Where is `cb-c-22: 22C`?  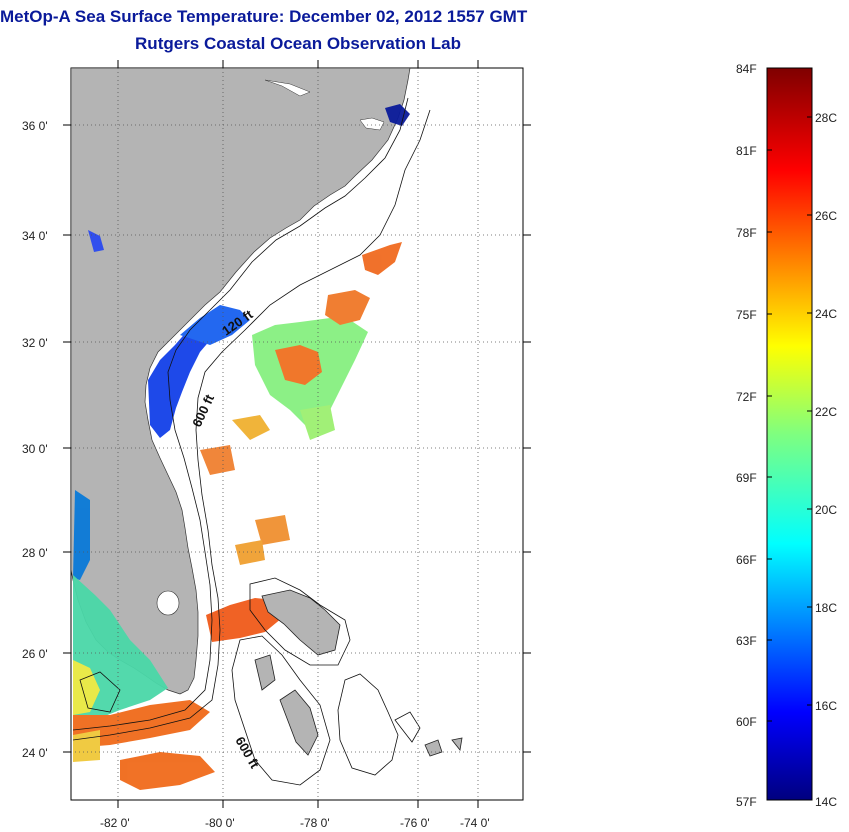 cb-c-22: 22C is located at coordinates (826, 412).